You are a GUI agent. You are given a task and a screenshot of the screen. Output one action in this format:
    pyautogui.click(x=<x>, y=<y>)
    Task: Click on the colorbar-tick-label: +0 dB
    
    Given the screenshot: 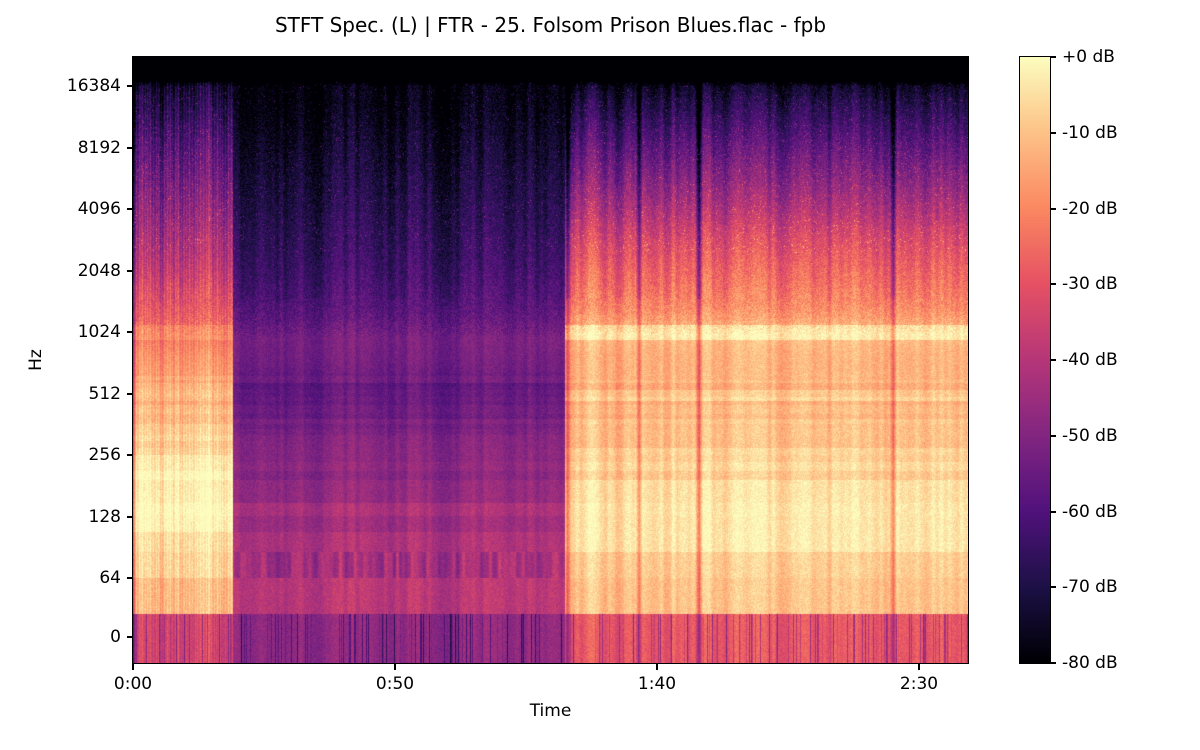 What is the action you would take?
    pyautogui.click(x=1088, y=57)
    